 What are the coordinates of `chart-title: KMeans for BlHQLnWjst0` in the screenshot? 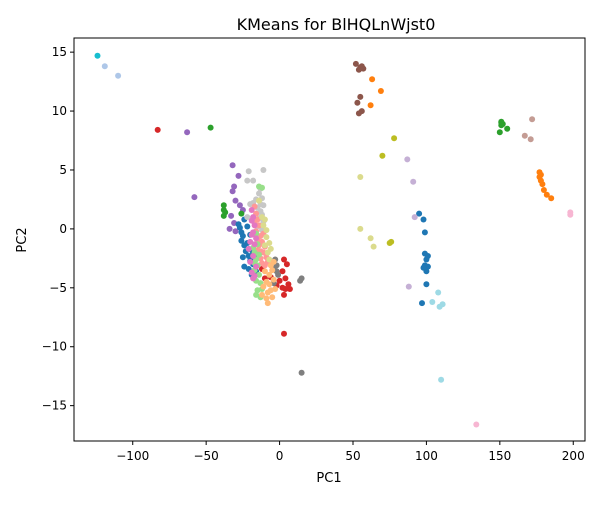 It's located at (336, 24).